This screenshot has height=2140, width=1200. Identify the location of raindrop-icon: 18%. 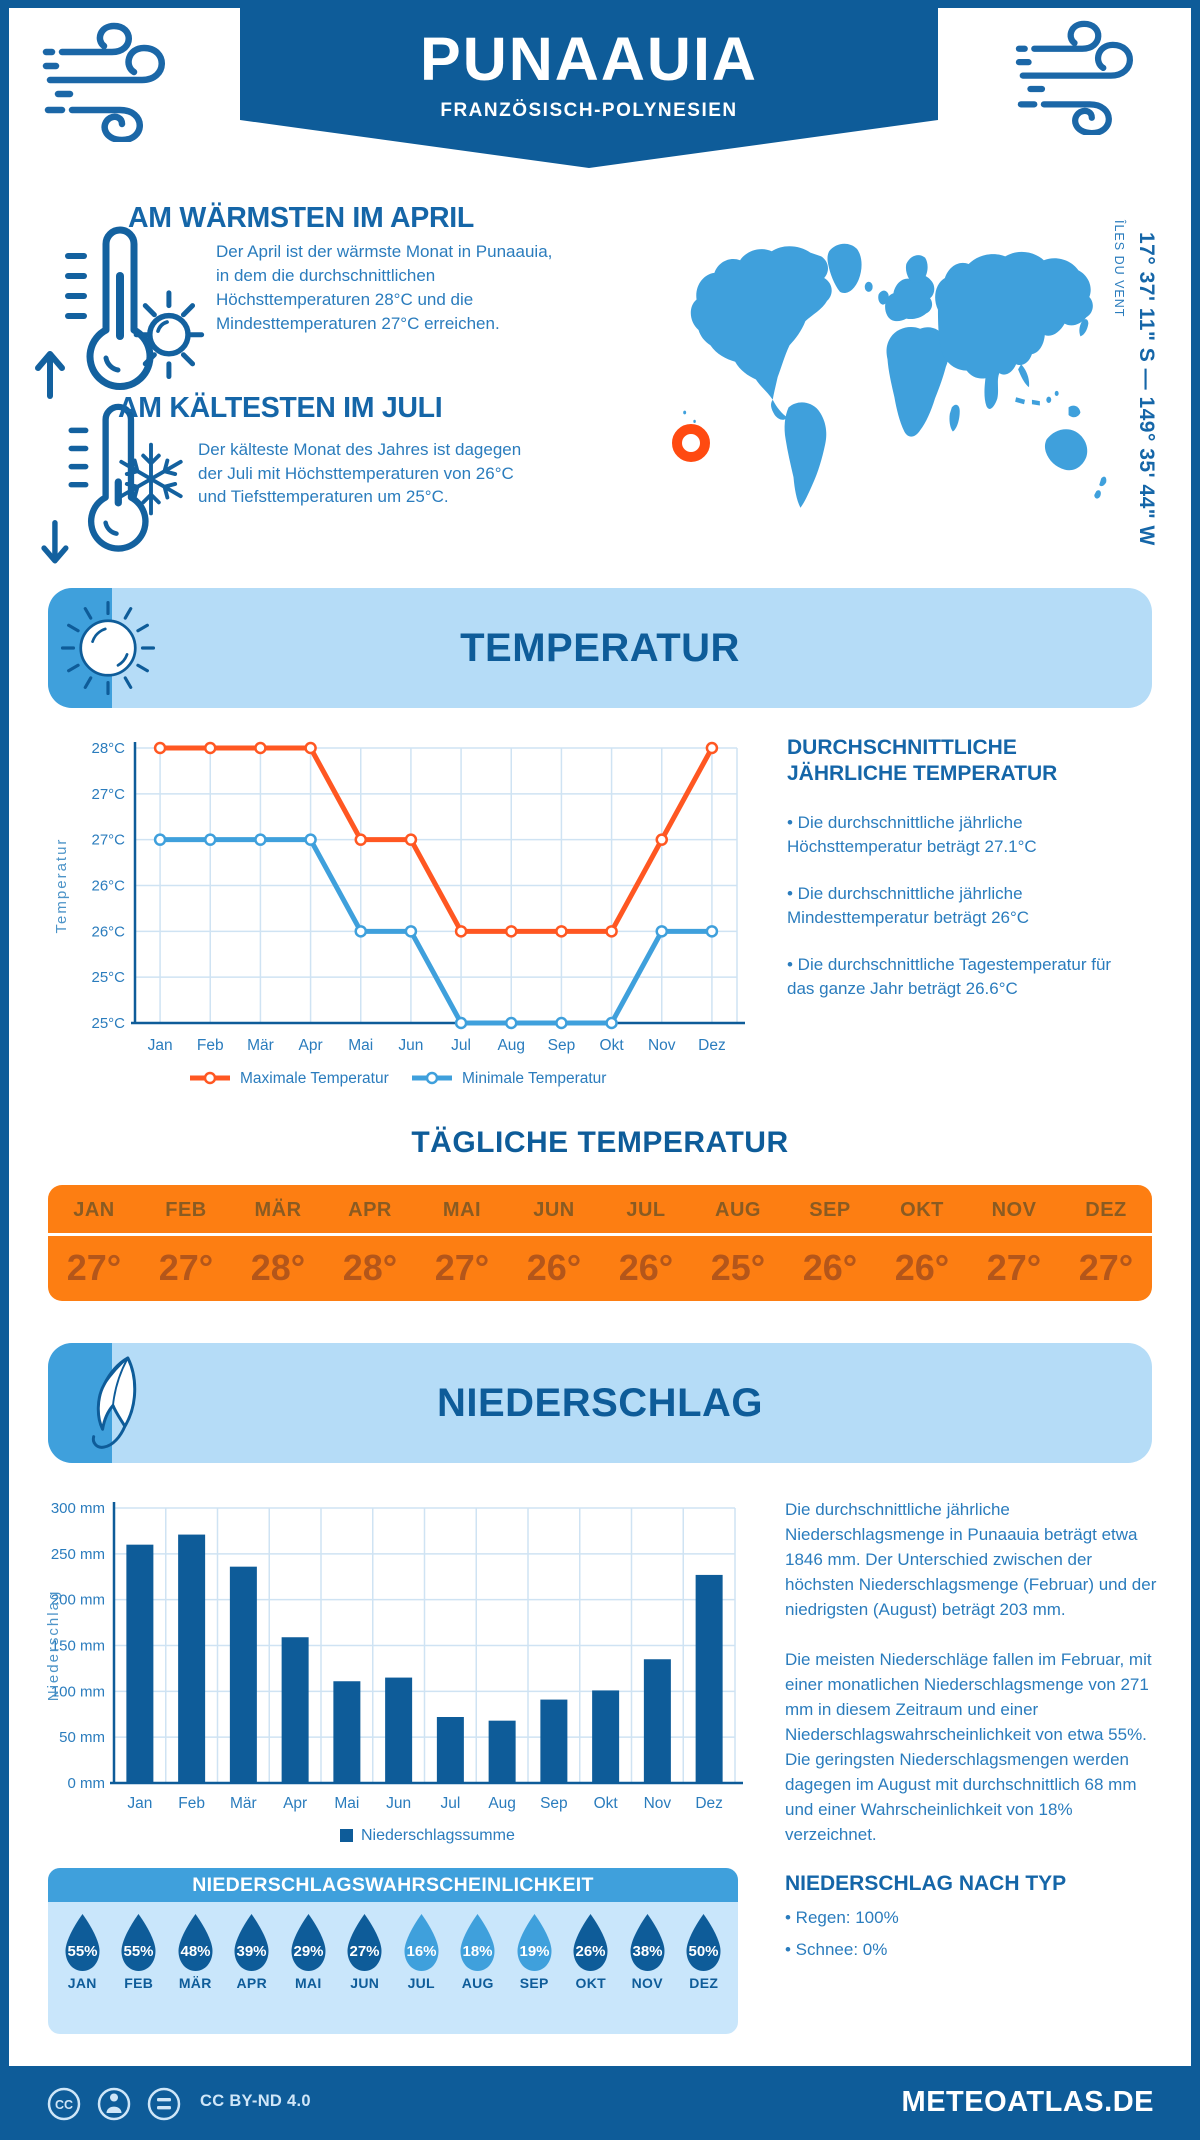
(477, 1942).